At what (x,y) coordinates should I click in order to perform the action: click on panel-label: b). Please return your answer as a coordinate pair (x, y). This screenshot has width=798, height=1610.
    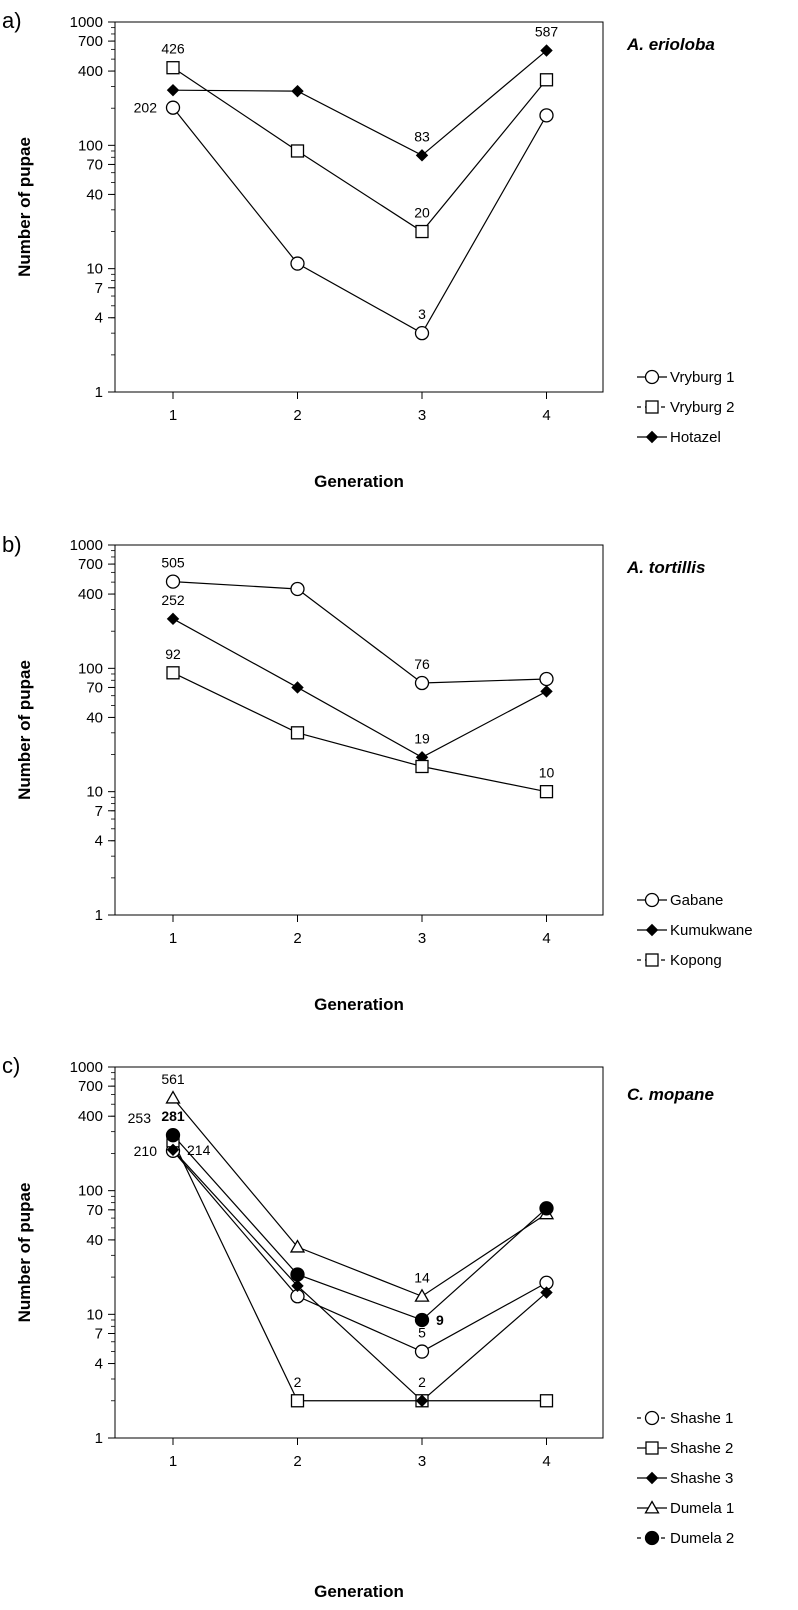
    Looking at the image, I should click on (12, 544).